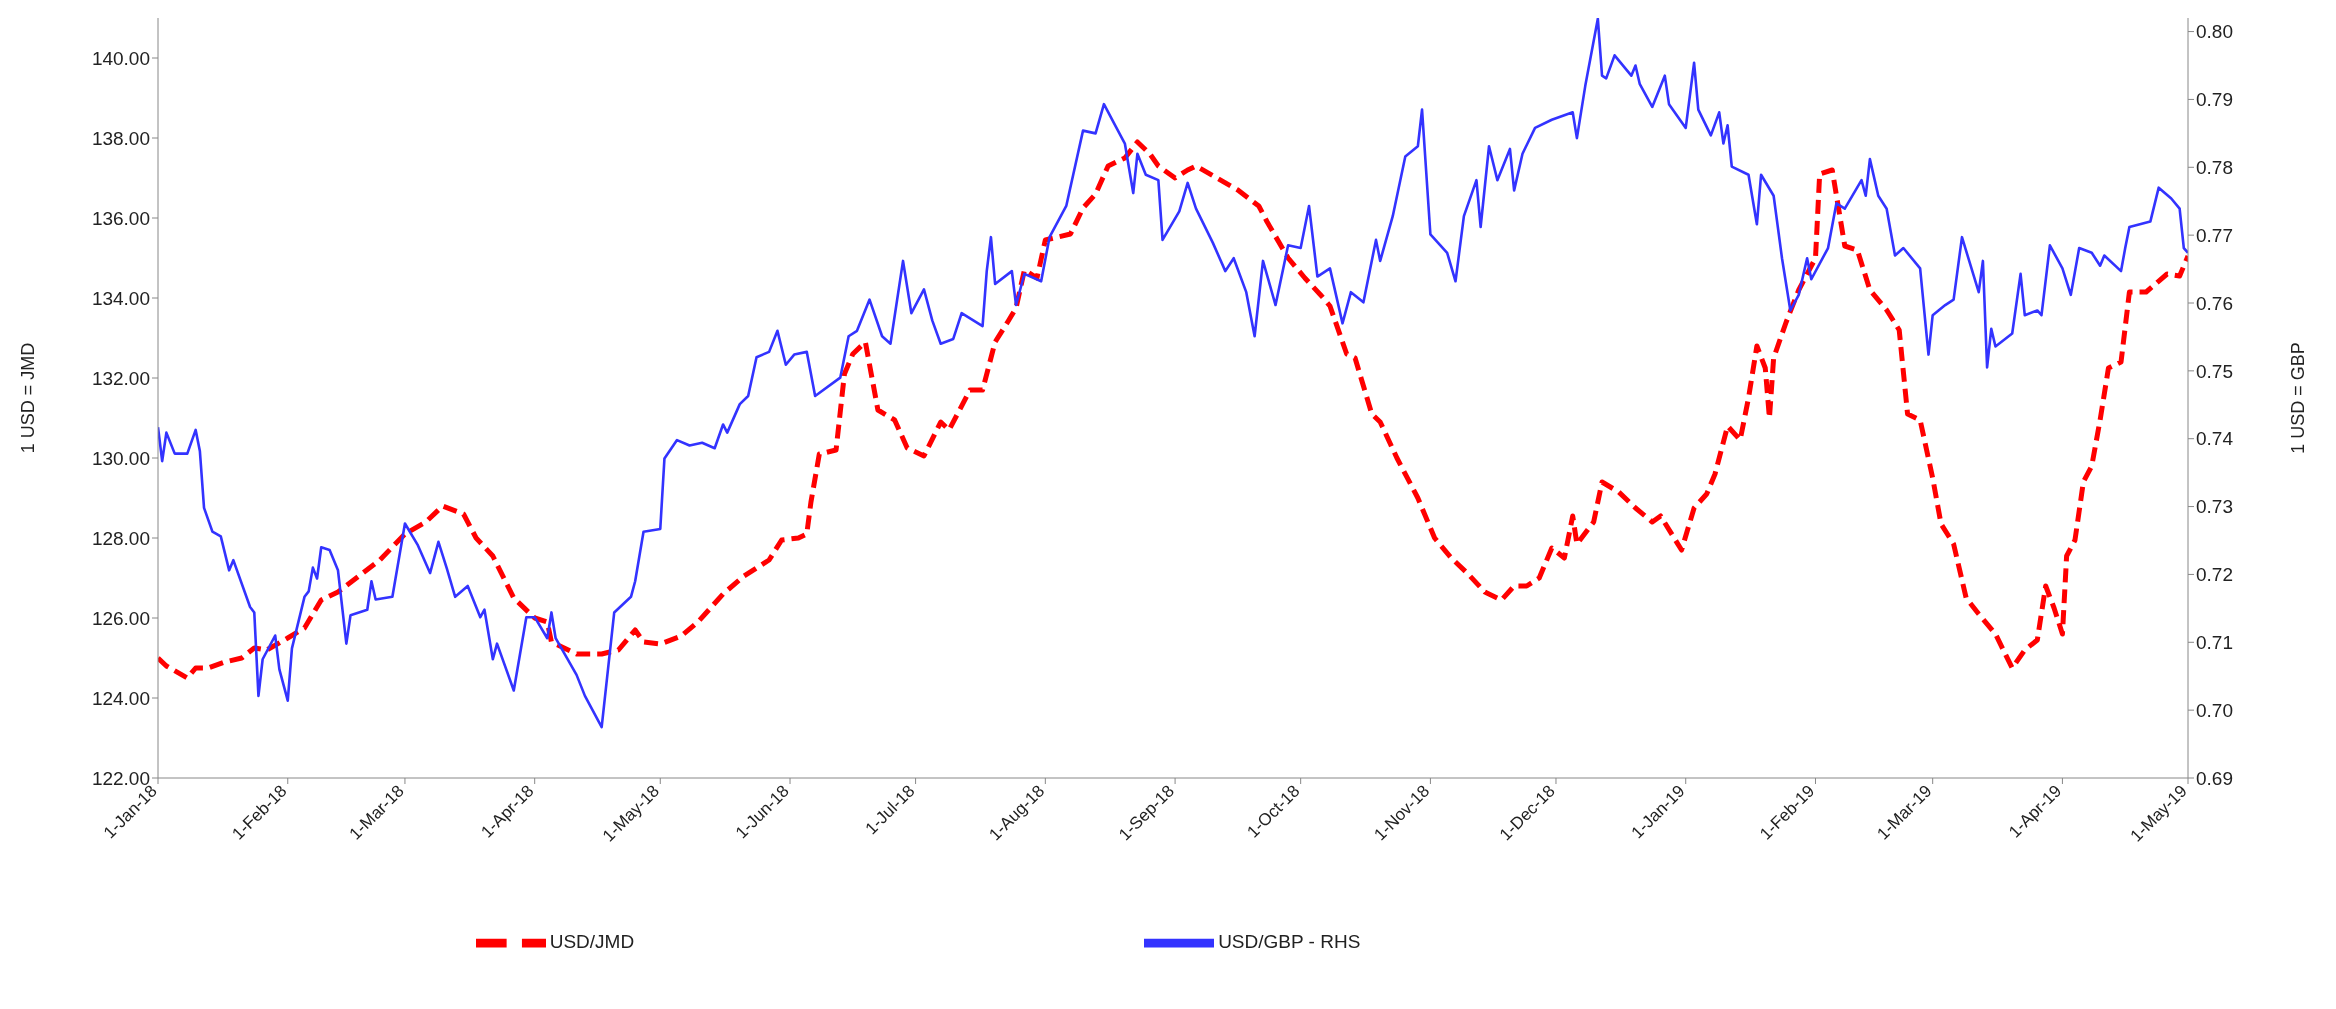 This screenshot has height=1009, width=2336. What do you see at coordinates (2215, 439) in the screenshot?
I see `y2-tick-label: 0.74` at bounding box center [2215, 439].